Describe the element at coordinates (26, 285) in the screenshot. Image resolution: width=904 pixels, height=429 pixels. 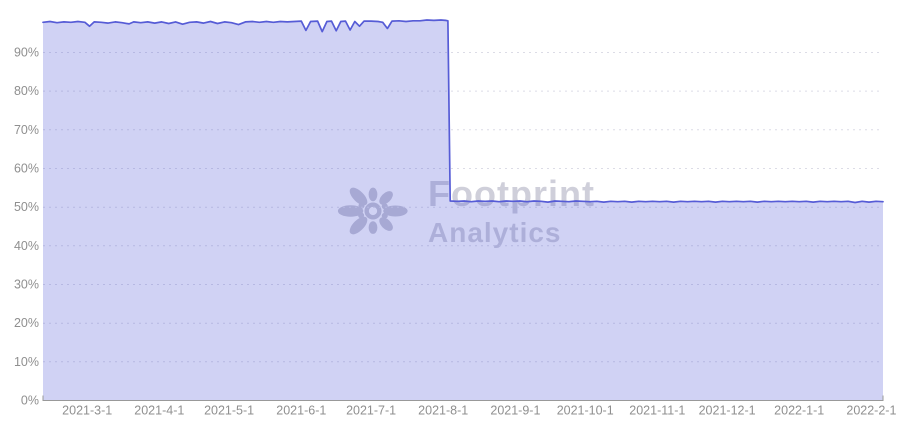
I see `y-axis-label: 30%` at that location.